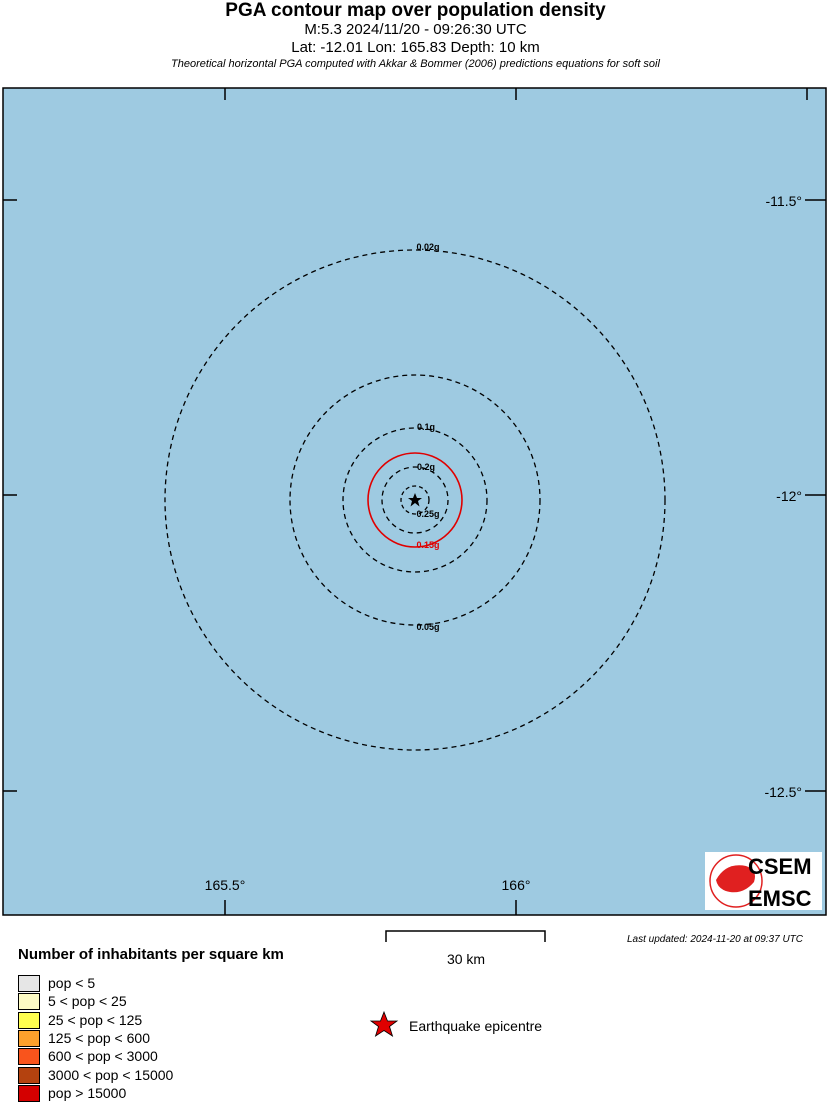 The image size is (831, 1107). Describe the element at coordinates (466, 959) in the screenshot. I see `scale-label: 30 km` at that location.